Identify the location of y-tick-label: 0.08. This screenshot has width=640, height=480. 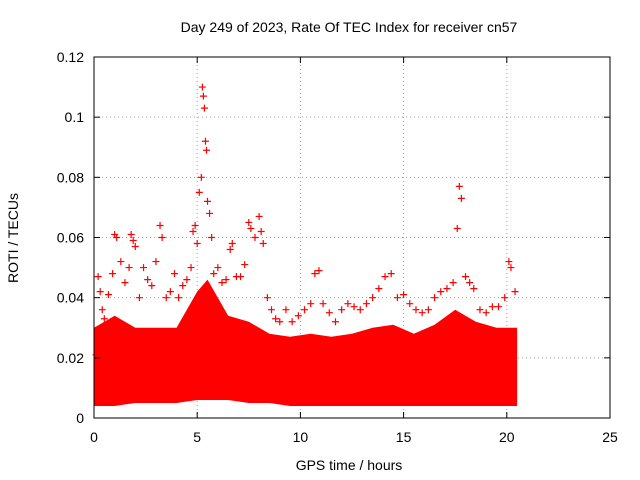
(70, 177).